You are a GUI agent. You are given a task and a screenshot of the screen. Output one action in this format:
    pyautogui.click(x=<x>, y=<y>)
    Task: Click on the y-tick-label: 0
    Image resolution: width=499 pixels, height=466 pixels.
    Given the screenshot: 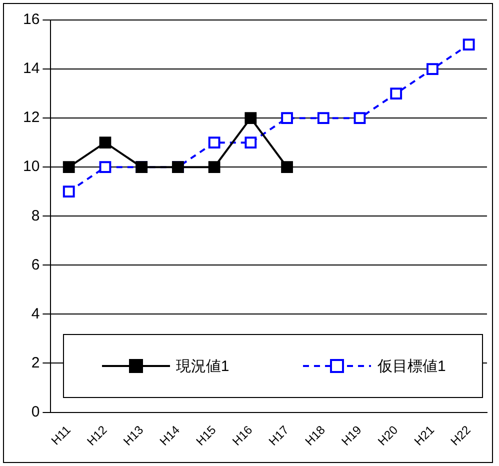 What is the action you would take?
    pyautogui.click(x=35, y=411)
    